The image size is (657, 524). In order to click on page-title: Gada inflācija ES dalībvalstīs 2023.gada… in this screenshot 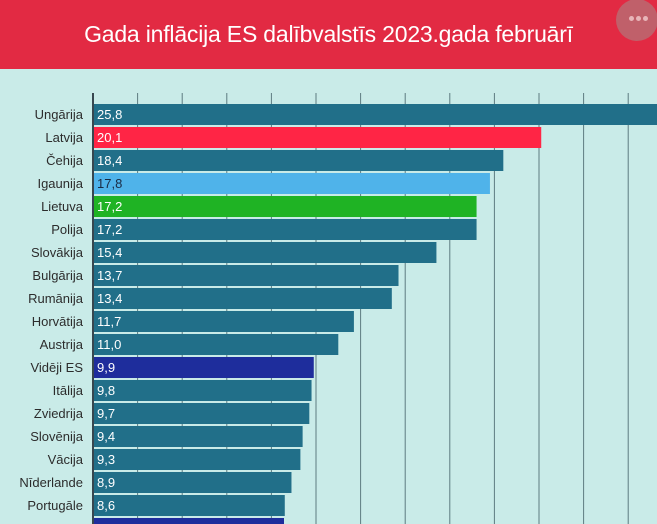, I will do `click(328, 34)`.